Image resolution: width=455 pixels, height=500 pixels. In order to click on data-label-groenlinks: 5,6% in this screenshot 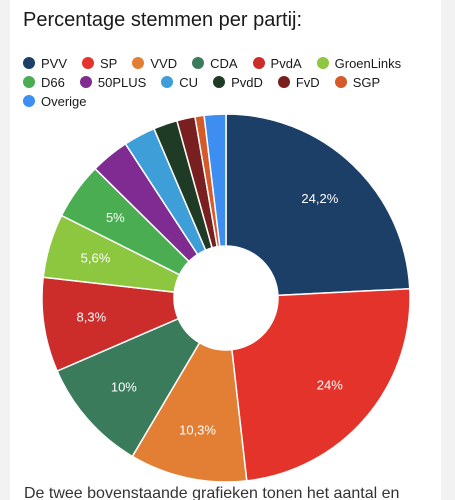, I will do `click(96, 258)`.